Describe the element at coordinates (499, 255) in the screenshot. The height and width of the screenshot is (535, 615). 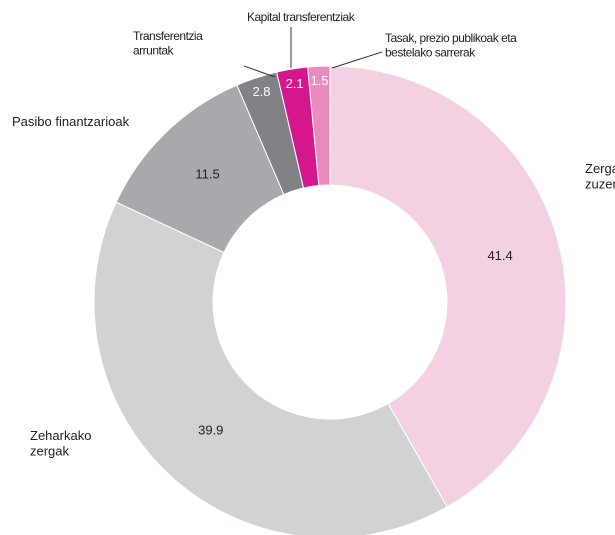
I see `value-label: 41.4` at that location.